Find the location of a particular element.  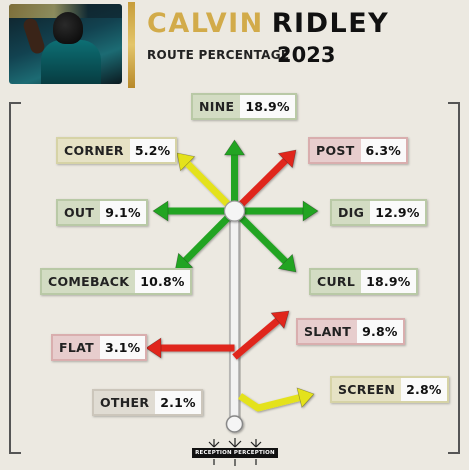

route-label-dig: DIG 12.9% is located at coordinates (378, 212).